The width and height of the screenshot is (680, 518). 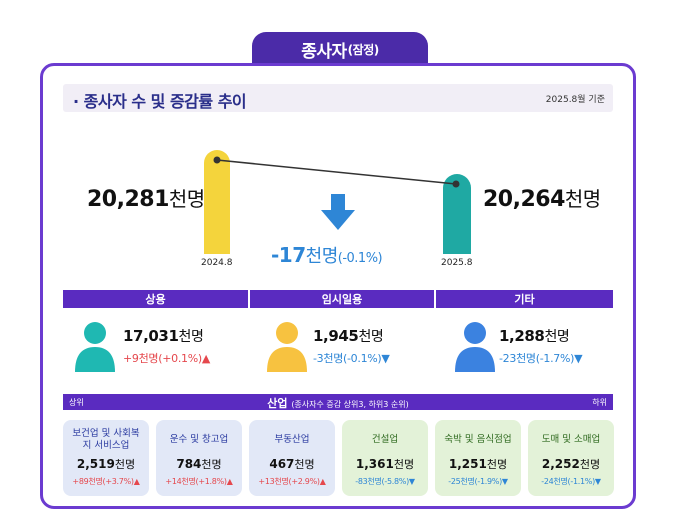 I want to click on pill-2024, so click(x=217, y=202).